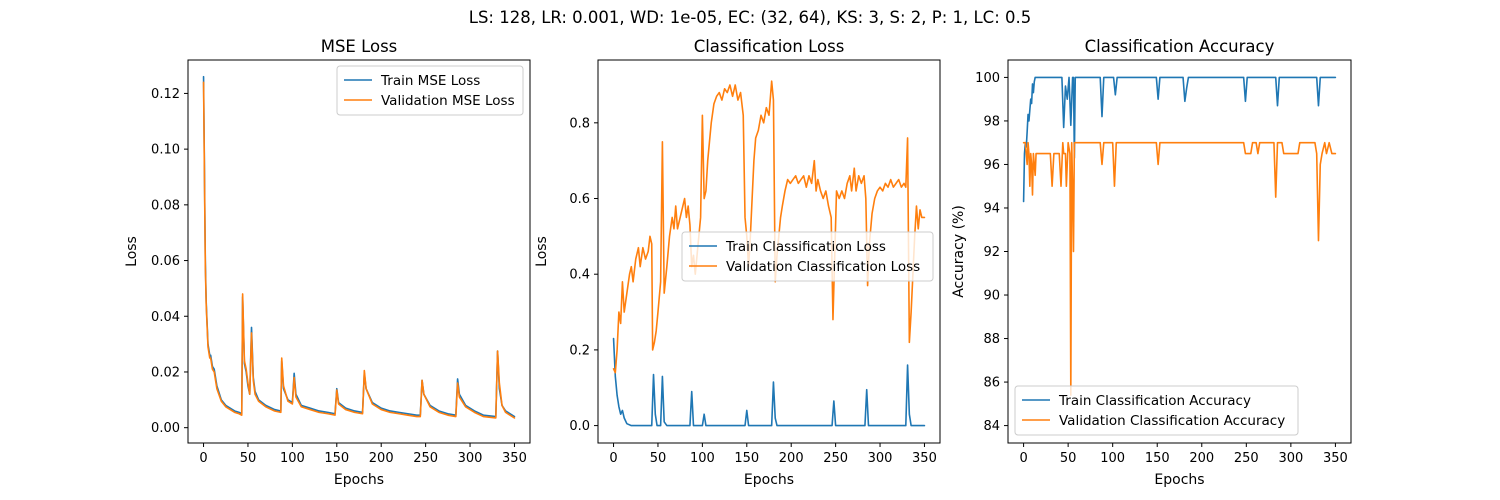 The image size is (1500, 500). Describe the element at coordinates (991, 296) in the screenshot. I see `y-tick-label: 90` at that location.